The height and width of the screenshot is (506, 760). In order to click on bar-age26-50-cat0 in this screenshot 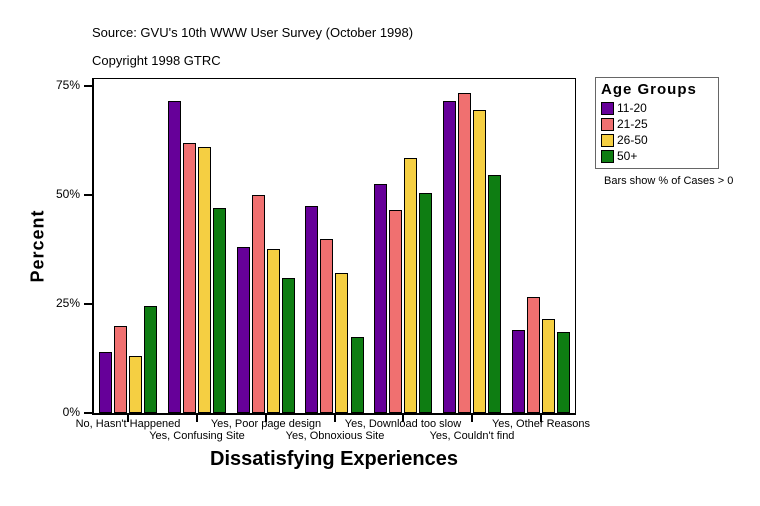, I will do `click(135, 384)`.